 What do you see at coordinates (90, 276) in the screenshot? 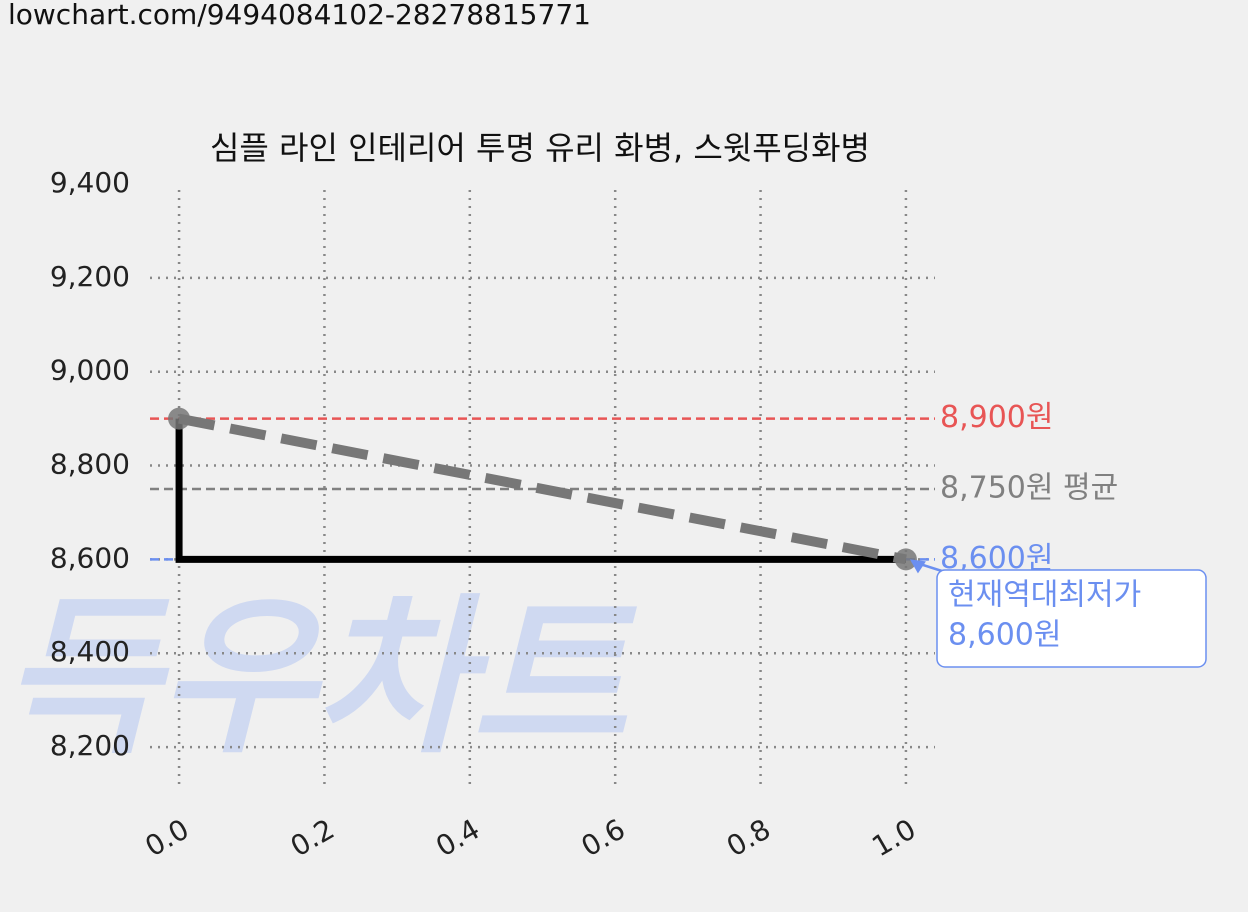
I see `y-tick-label: 9,200` at bounding box center [90, 276].